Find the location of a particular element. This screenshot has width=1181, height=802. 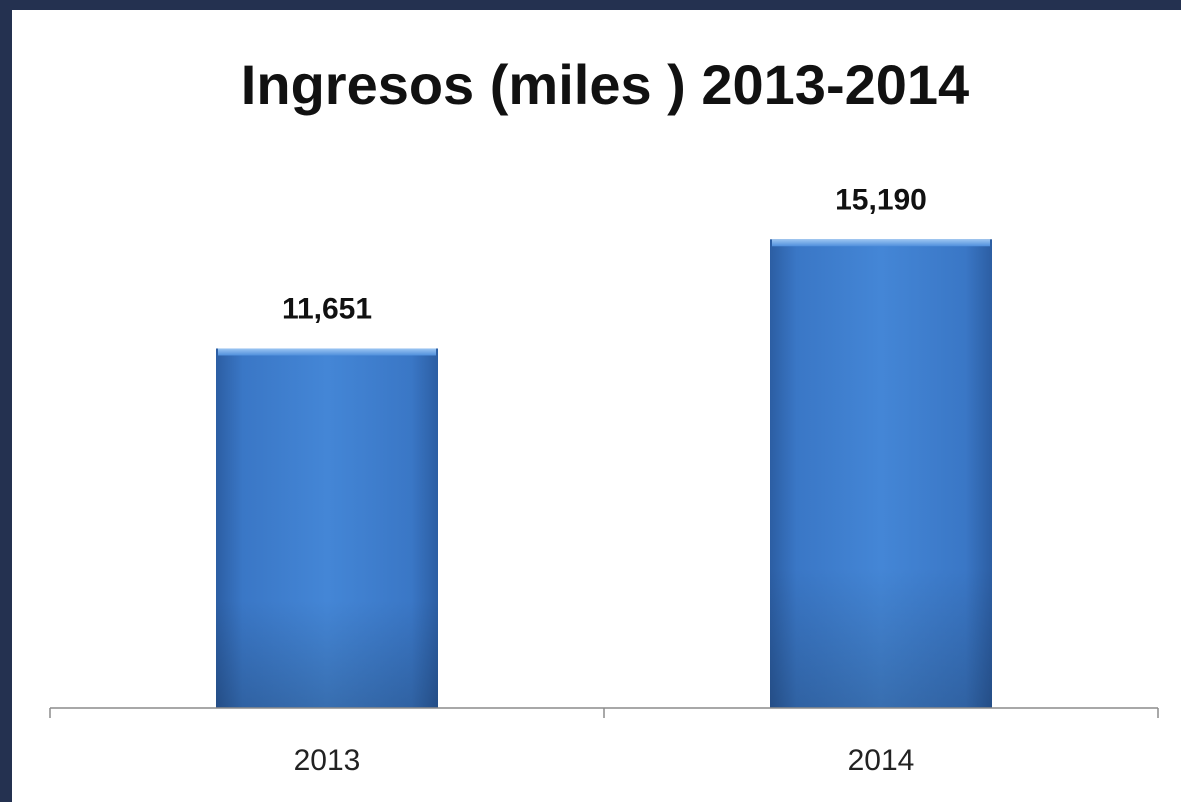

x-tick-label: 2014 is located at coordinates (881, 760).